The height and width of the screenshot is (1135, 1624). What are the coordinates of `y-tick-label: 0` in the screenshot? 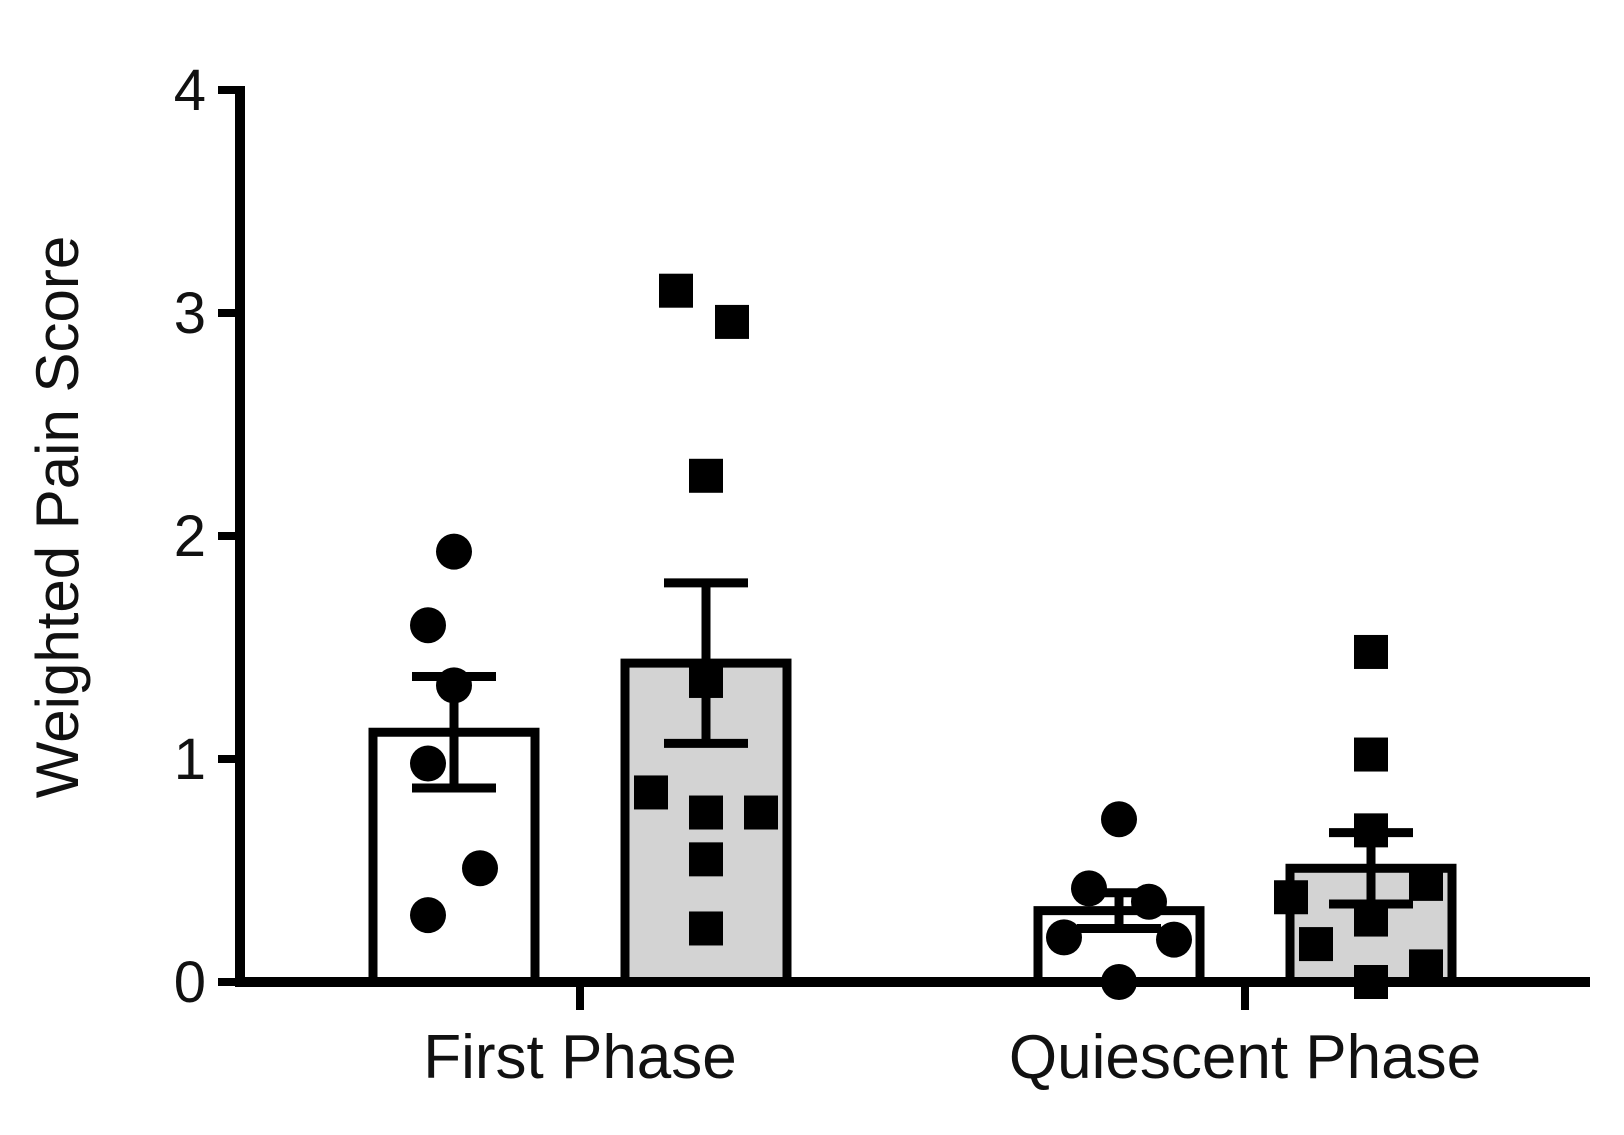 It's located at (190, 982).